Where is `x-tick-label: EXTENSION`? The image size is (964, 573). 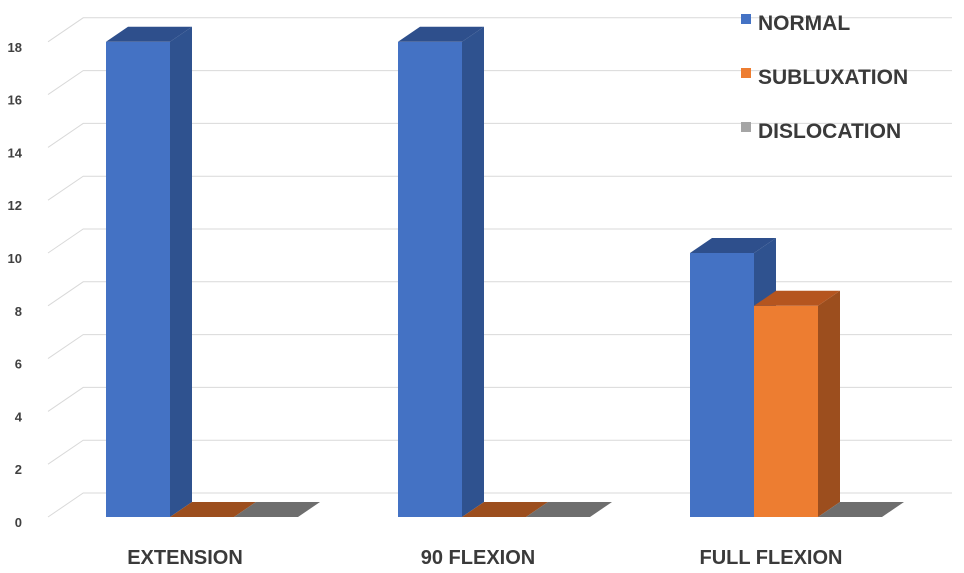
x-tick-label: EXTENSION is located at coordinates (185, 558).